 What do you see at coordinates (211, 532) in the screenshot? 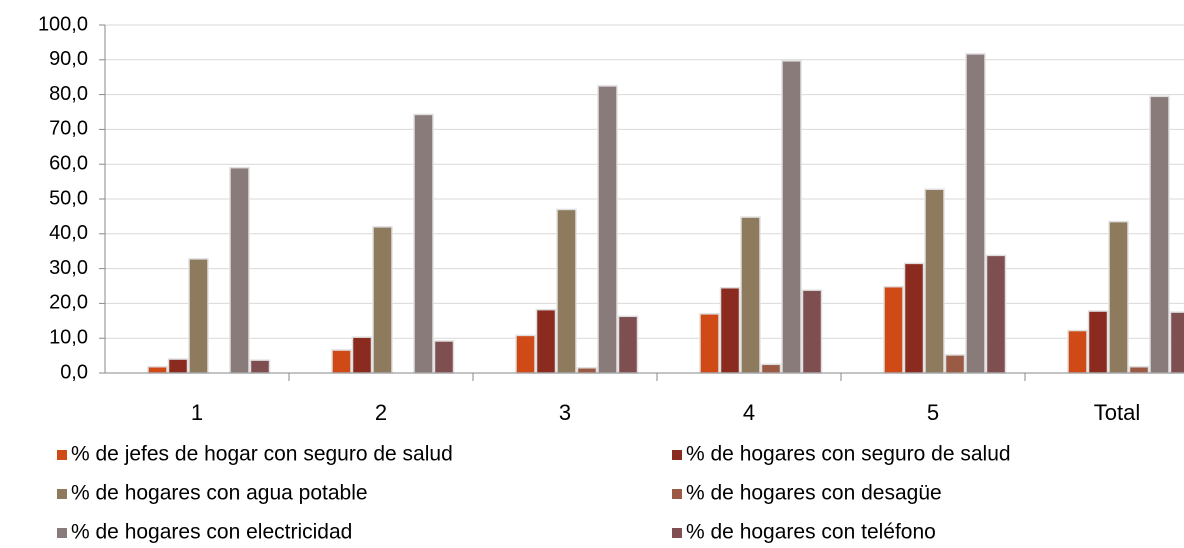
I see `legend-label: % de hogares con electricidad` at bounding box center [211, 532].